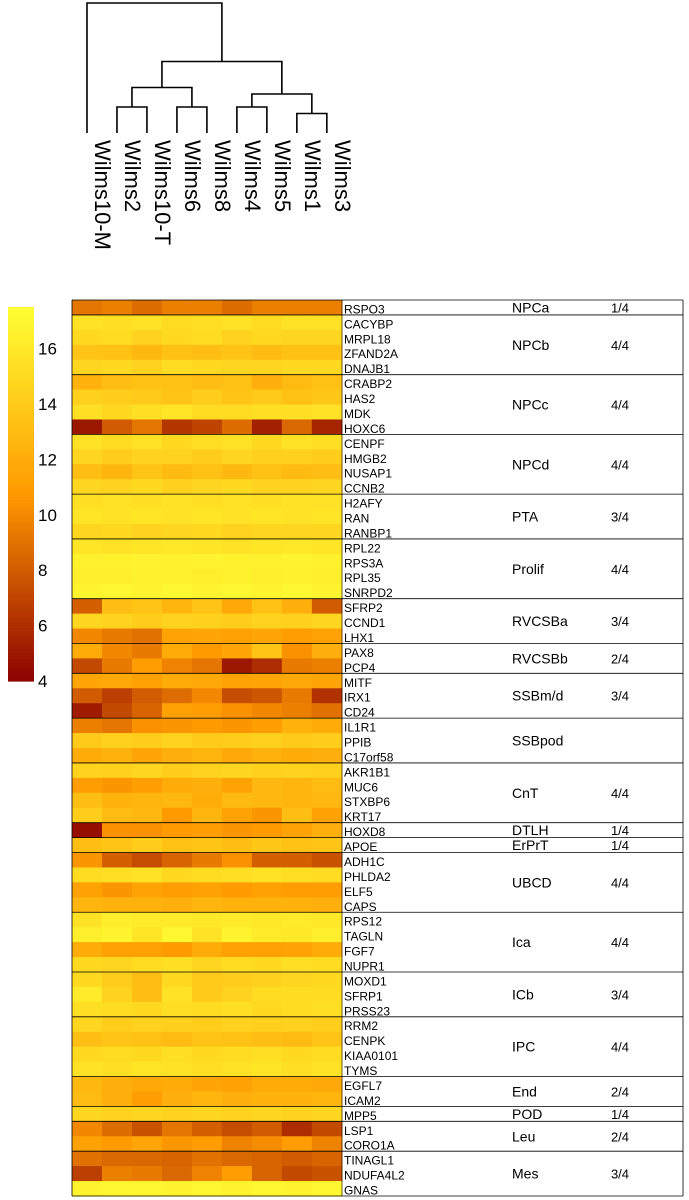  What do you see at coordinates (371, 1056) in the screenshot?
I see `gene-label: KIAA0101` at bounding box center [371, 1056].